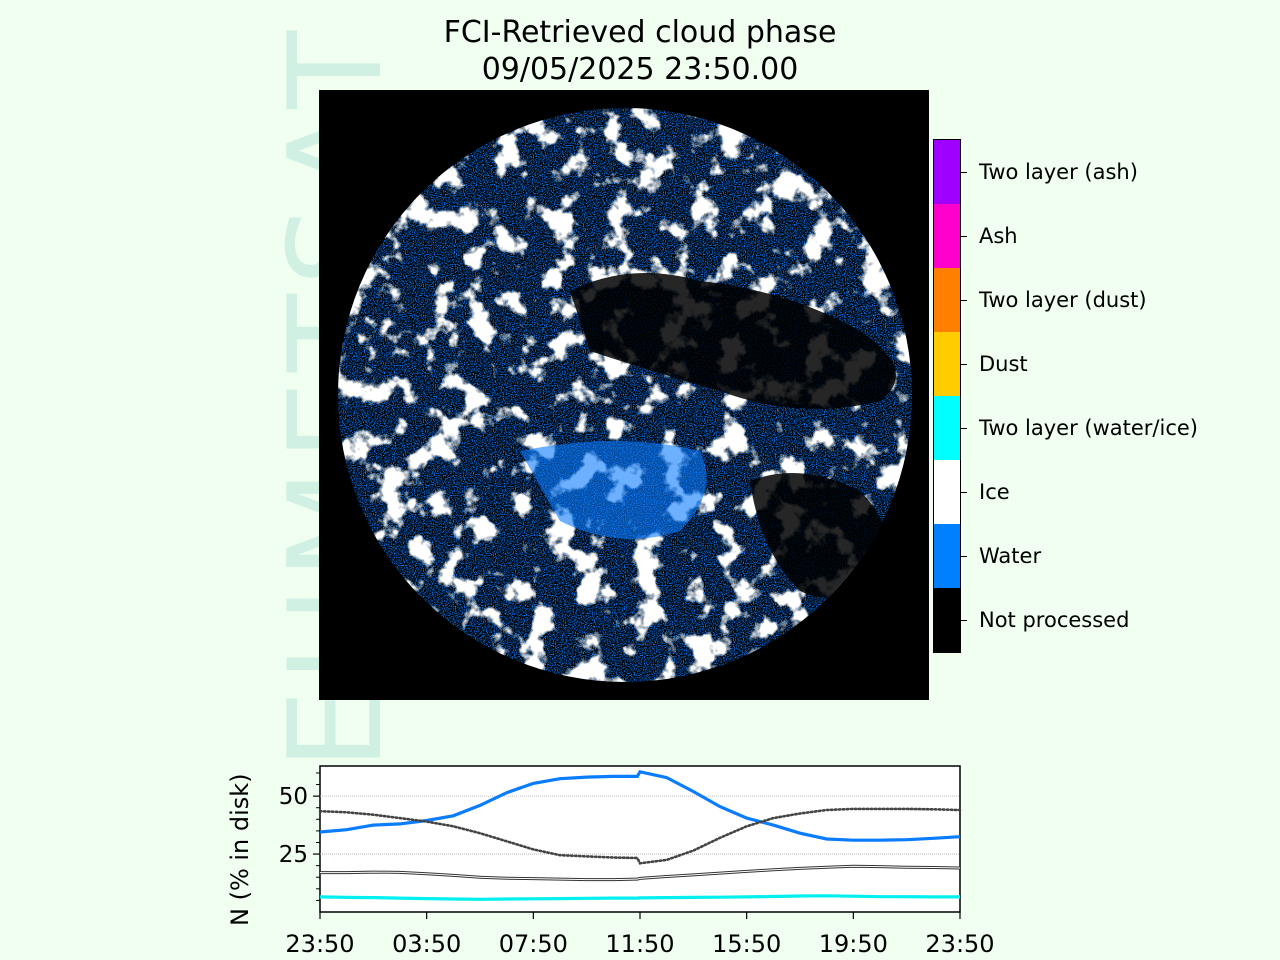  I want to click on y-axis-label: N (% in disk), so click(240, 849).